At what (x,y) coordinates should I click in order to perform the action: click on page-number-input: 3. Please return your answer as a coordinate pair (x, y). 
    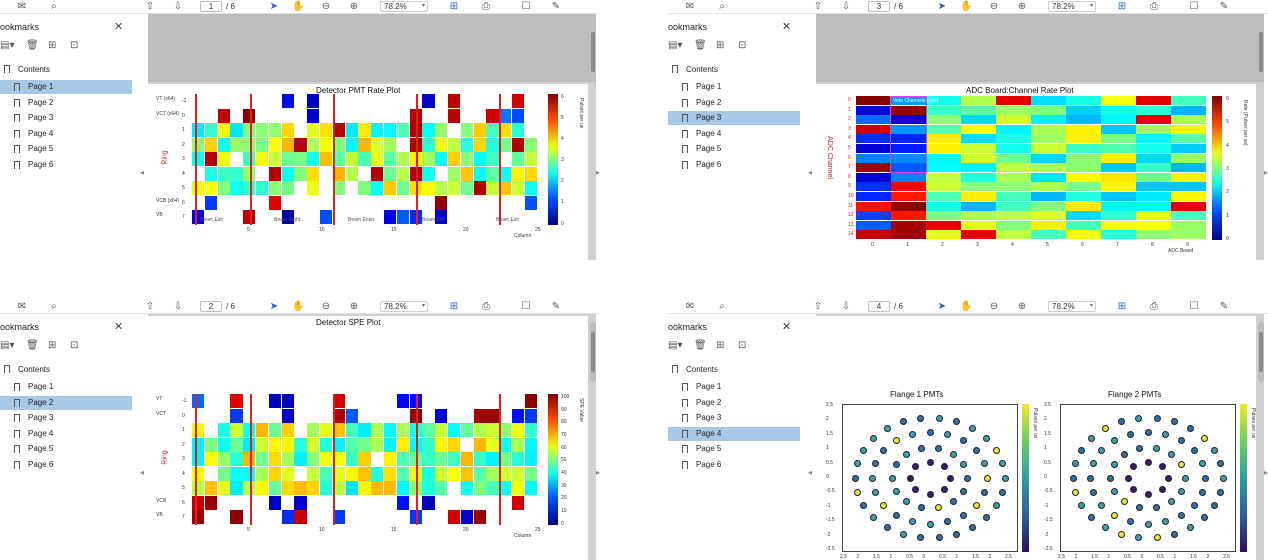
    Looking at the image, I should click on (879, 6).